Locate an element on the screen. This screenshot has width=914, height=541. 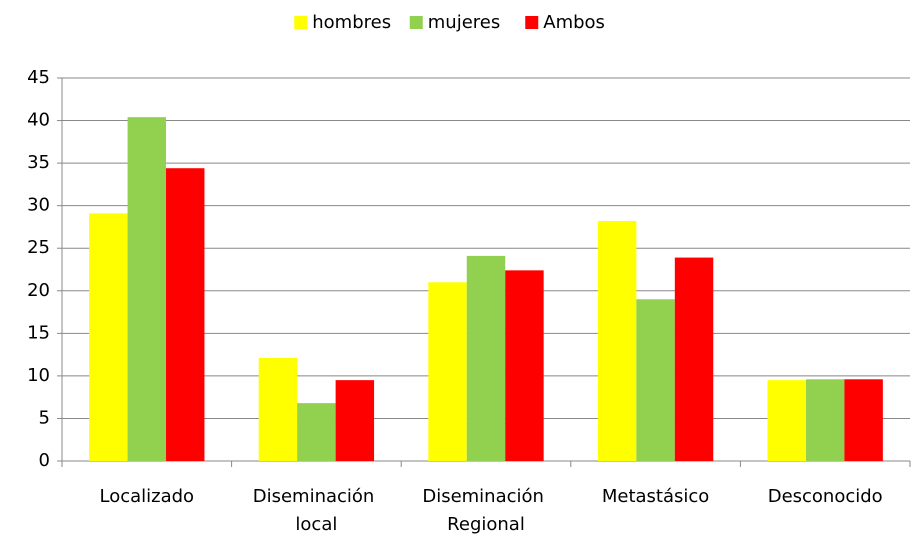
legend-label: hombres is located at coordinates (351, 22).